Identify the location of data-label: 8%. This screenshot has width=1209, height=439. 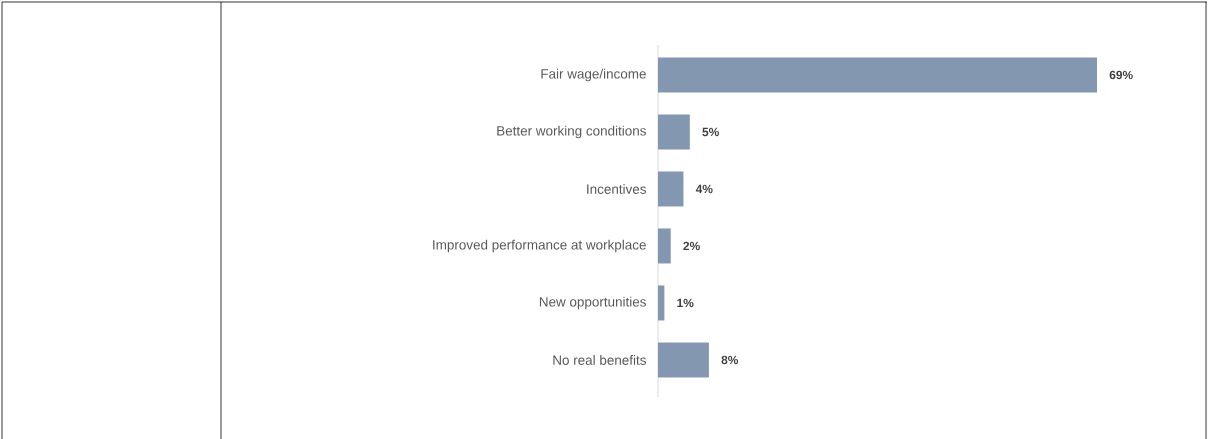
(730, 360).